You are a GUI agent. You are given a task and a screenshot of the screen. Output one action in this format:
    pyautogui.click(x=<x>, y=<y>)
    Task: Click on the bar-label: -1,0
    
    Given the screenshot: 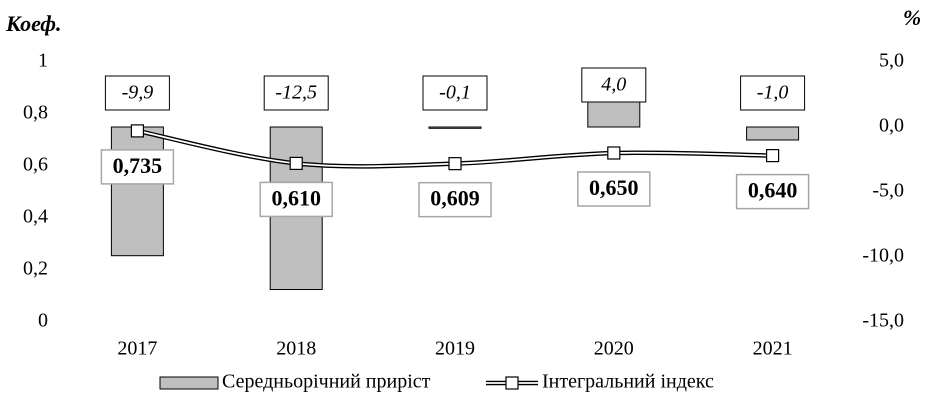 What is the action you would take?
    pyautogui.click(x=773, y=93)
    